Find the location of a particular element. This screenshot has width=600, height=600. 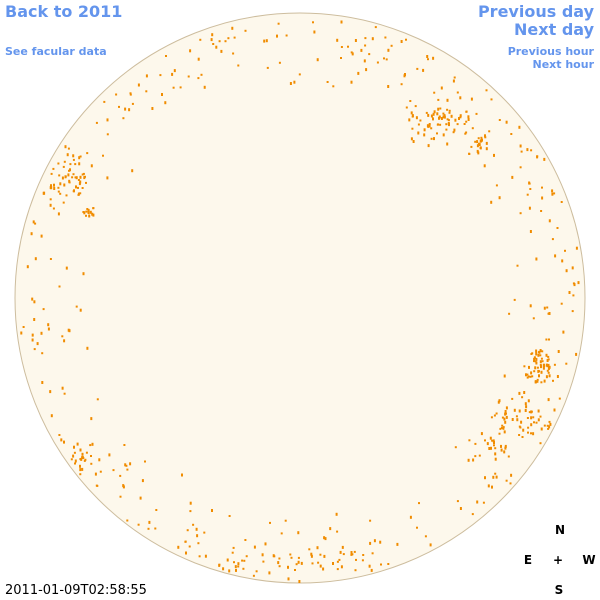

facular-link: See facular data is located at coordinates (56, 51).